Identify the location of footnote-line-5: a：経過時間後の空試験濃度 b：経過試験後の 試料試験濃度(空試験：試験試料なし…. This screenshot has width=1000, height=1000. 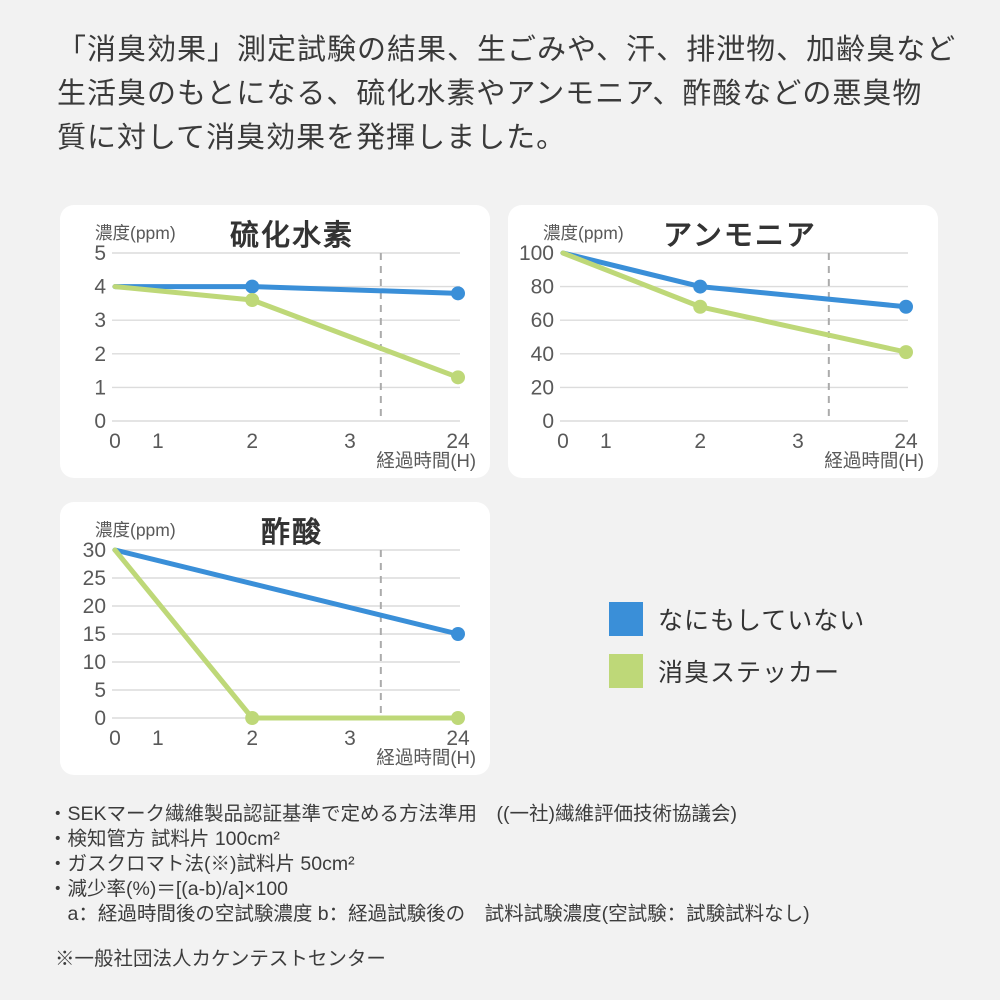
(429, 914).